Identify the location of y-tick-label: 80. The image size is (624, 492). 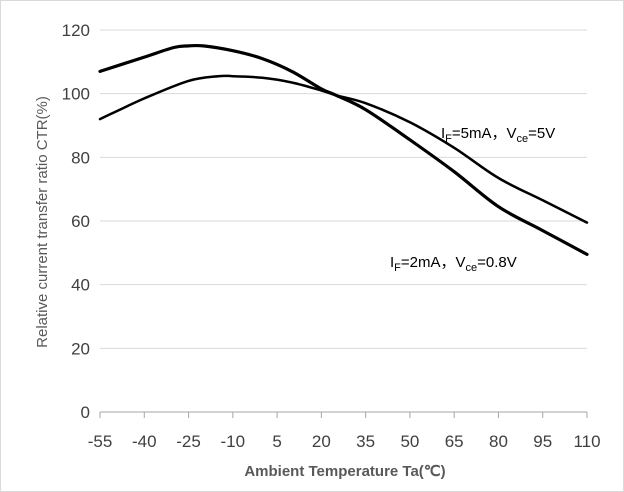
(80, 157).